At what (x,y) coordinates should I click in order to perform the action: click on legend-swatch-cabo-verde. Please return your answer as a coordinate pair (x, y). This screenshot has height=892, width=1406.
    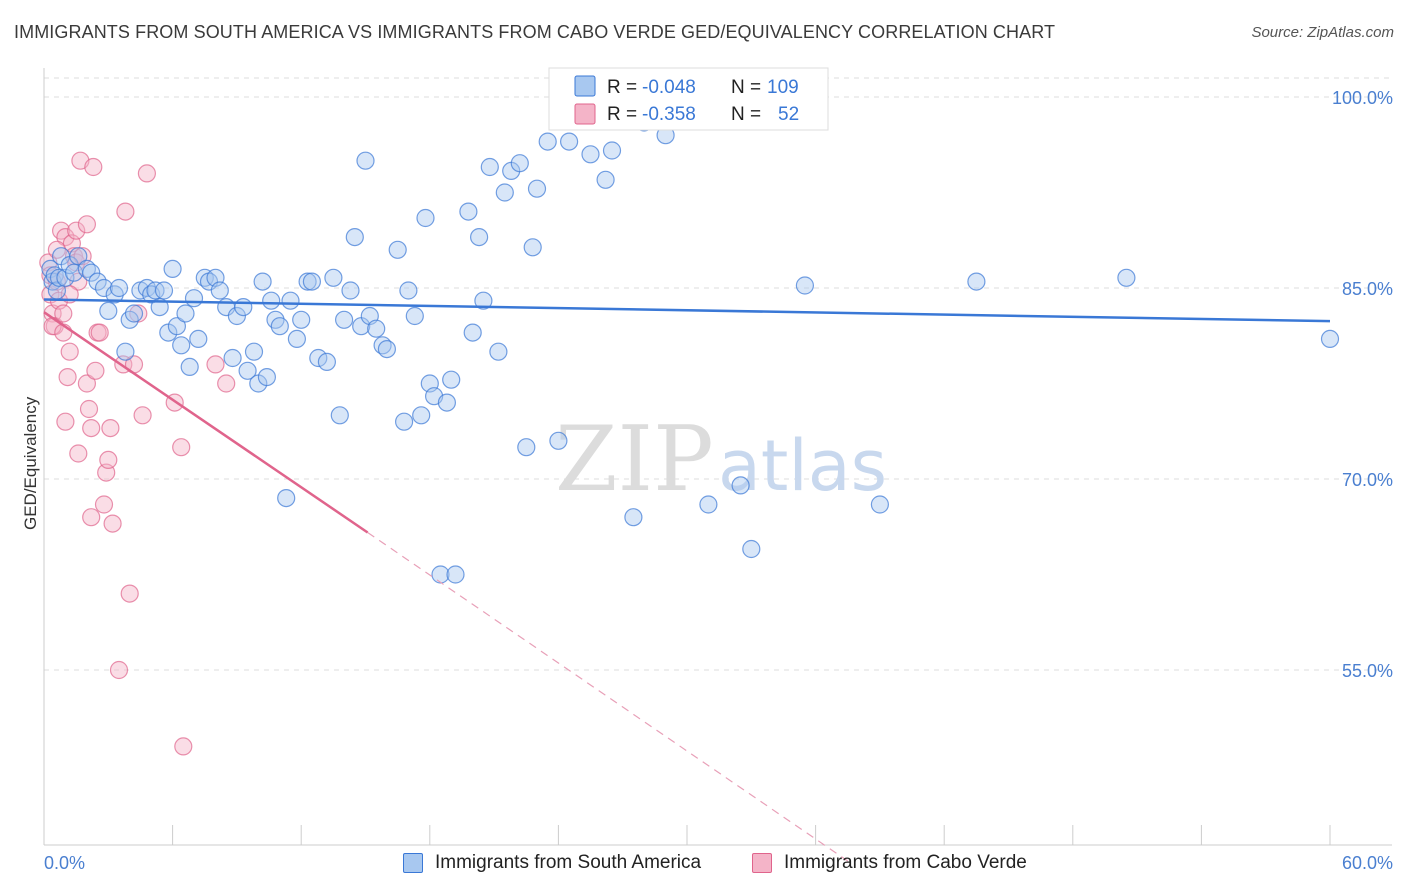
    Looking at the image, I should click on (762, 863).